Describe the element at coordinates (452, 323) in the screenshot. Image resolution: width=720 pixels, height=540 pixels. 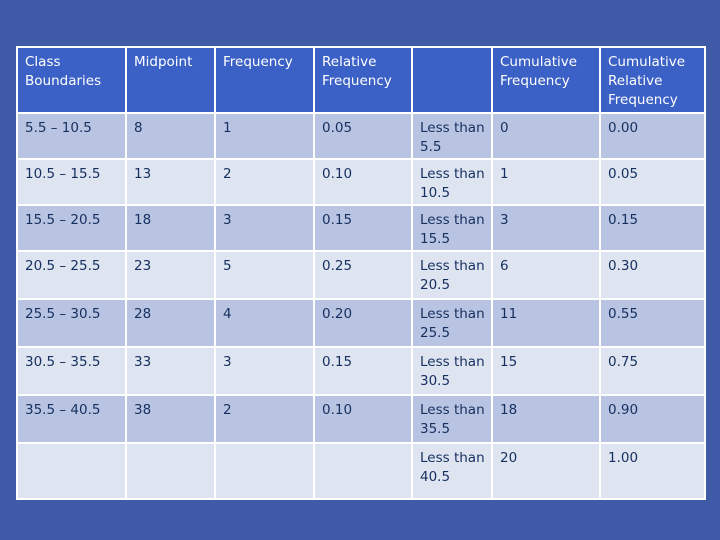
I see `table-cell: Less than 25.5` at that location.